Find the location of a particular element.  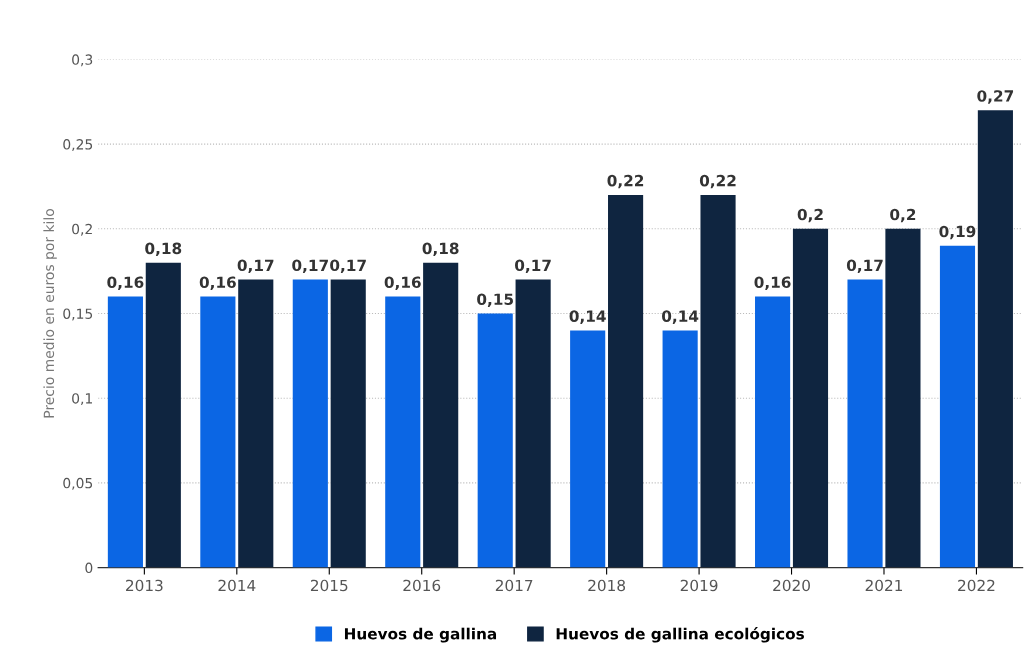

data-label: 0,27 is located at coordinates (995, 97).